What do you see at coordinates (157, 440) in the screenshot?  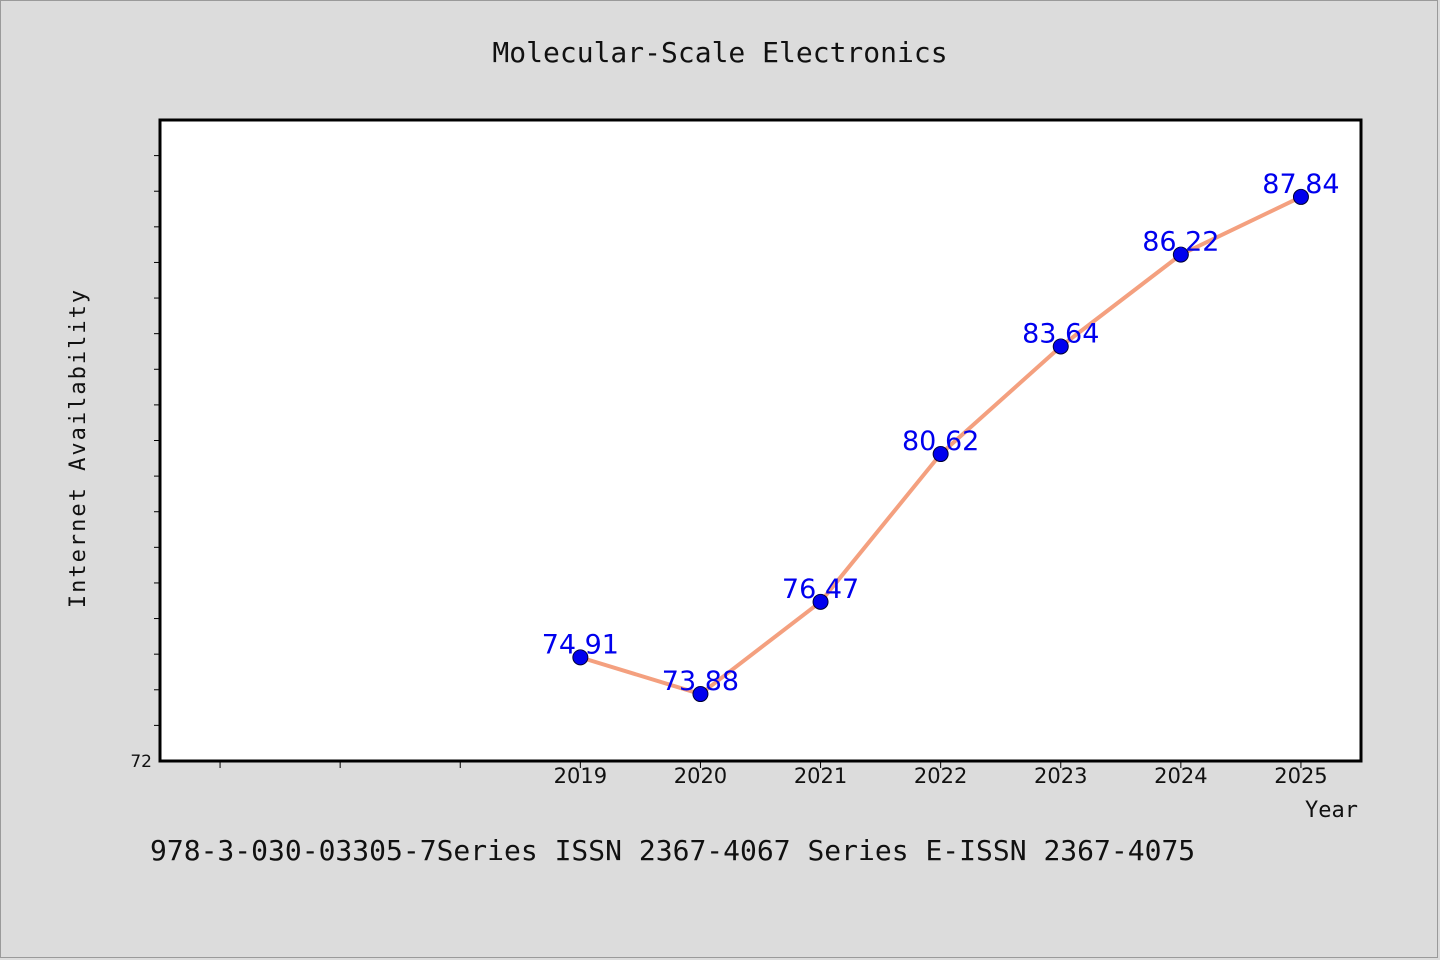 I see `y-axis-ticks` at bounding box center [157, 440].